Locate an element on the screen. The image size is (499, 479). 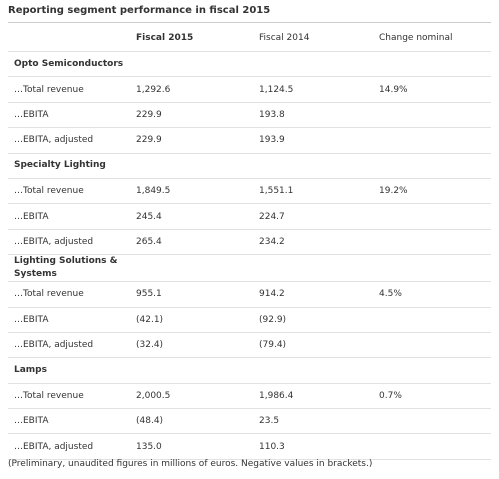
value-cell: 245.4 is located at coordinates (191, 216).